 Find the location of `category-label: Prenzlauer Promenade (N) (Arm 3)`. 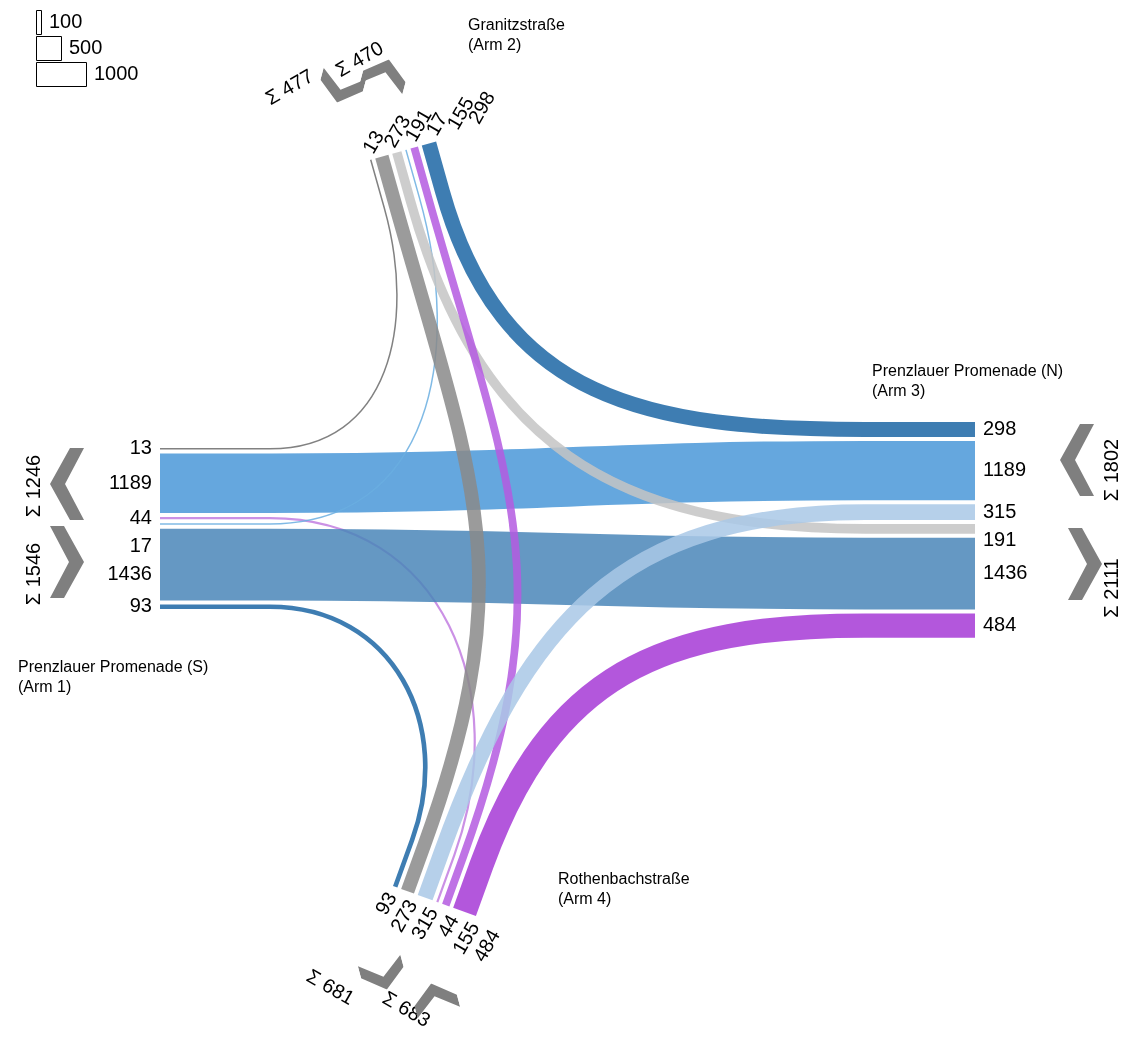

category-label: Prenzlauer Promenade (N) (Arm 3) is located at coordinates (968, 381).